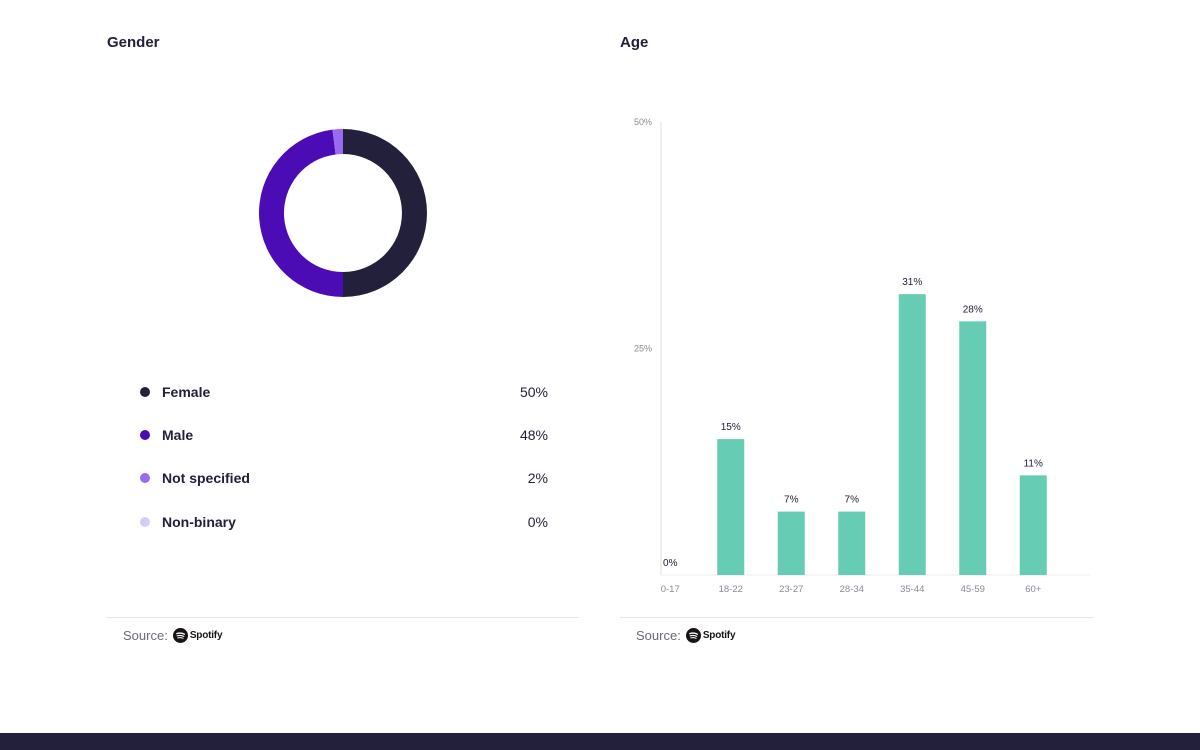 The height and width of the screenshot is (750, 1200). I want to click on x-tick-label: 45-59, so click(973, 589).